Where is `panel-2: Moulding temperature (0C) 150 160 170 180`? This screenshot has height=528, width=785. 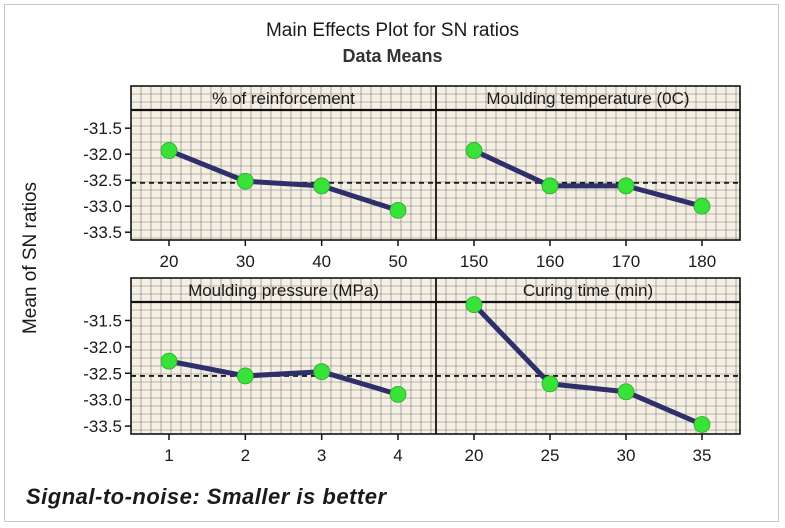 panel-2: Moulding temperature (0C) 150 160 170 180 is located at coordinates (588, 178).